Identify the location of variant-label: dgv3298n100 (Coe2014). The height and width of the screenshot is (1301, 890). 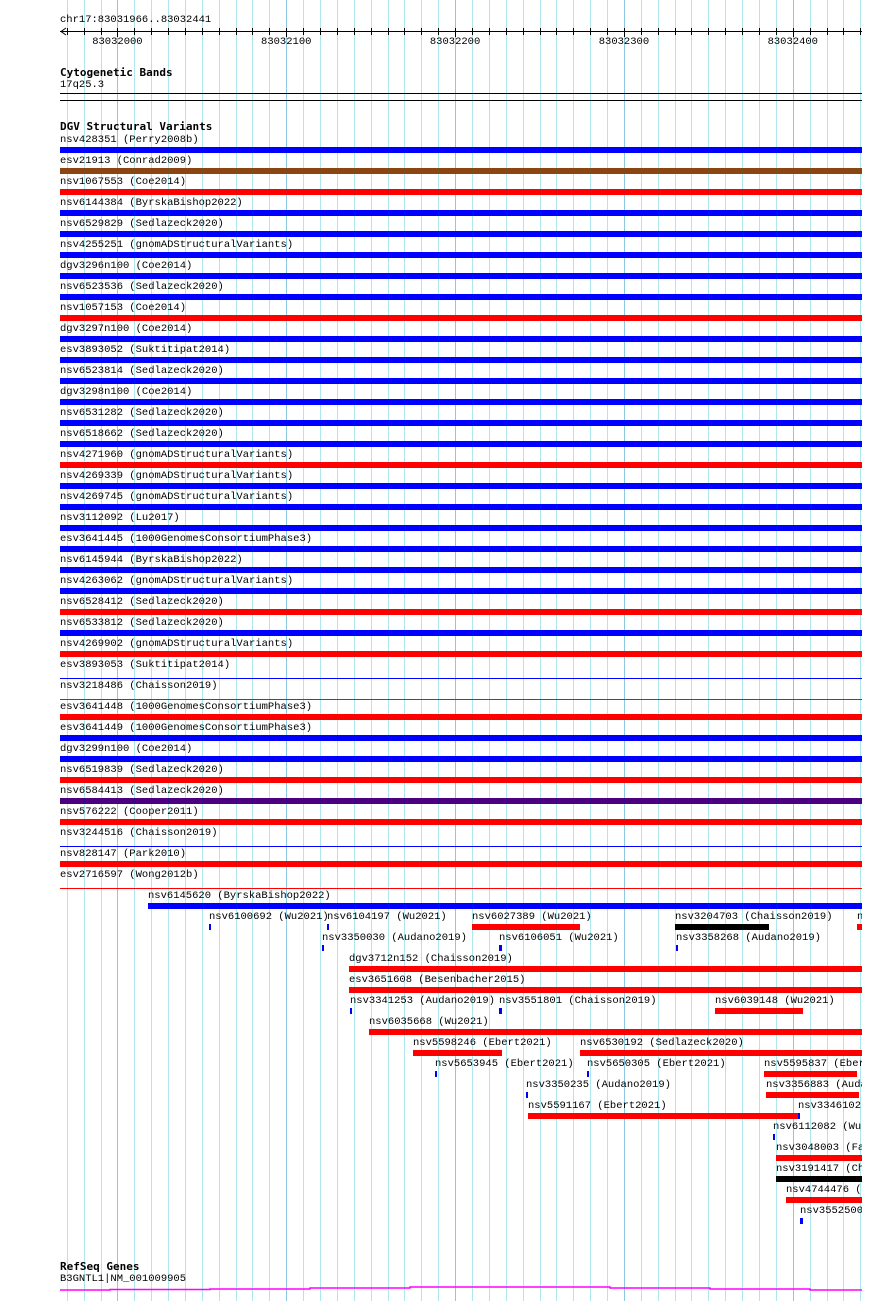
(126, 392).